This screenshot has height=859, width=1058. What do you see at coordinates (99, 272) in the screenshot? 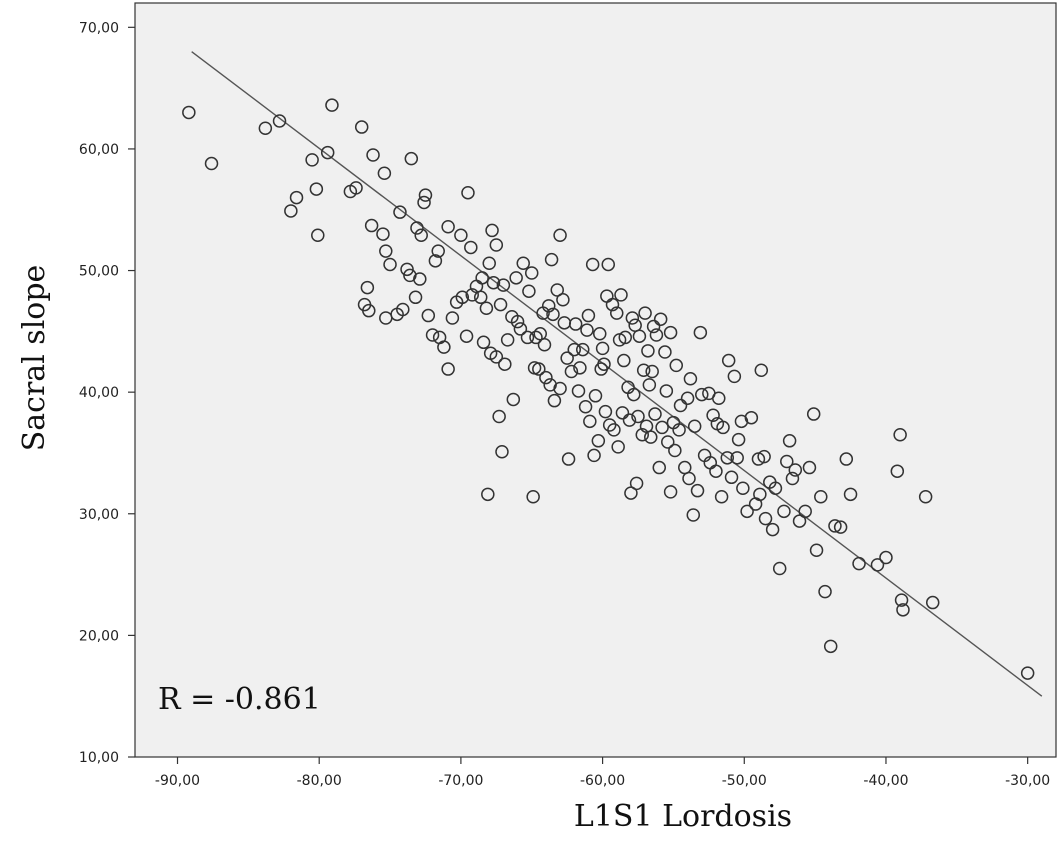
I see `y-tick-label: 50,00` at bounding box center [99, 272].